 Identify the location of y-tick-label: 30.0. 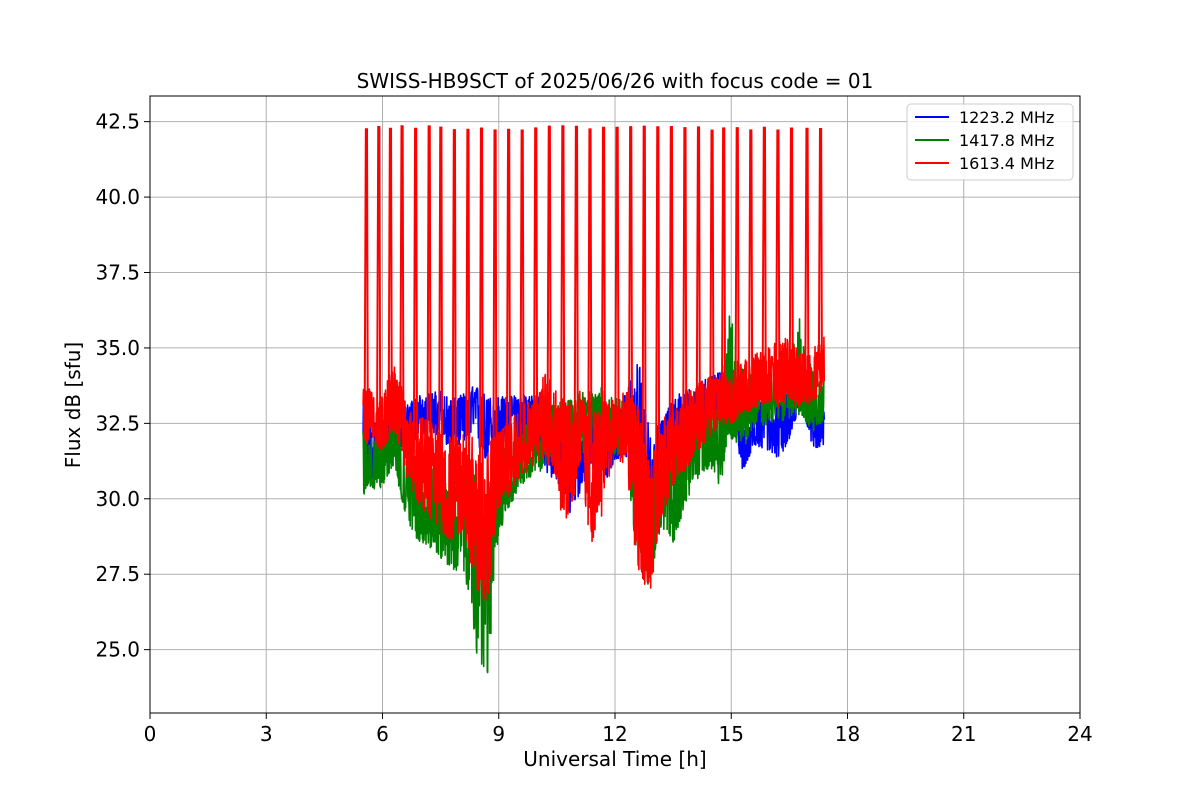
(117, 499).